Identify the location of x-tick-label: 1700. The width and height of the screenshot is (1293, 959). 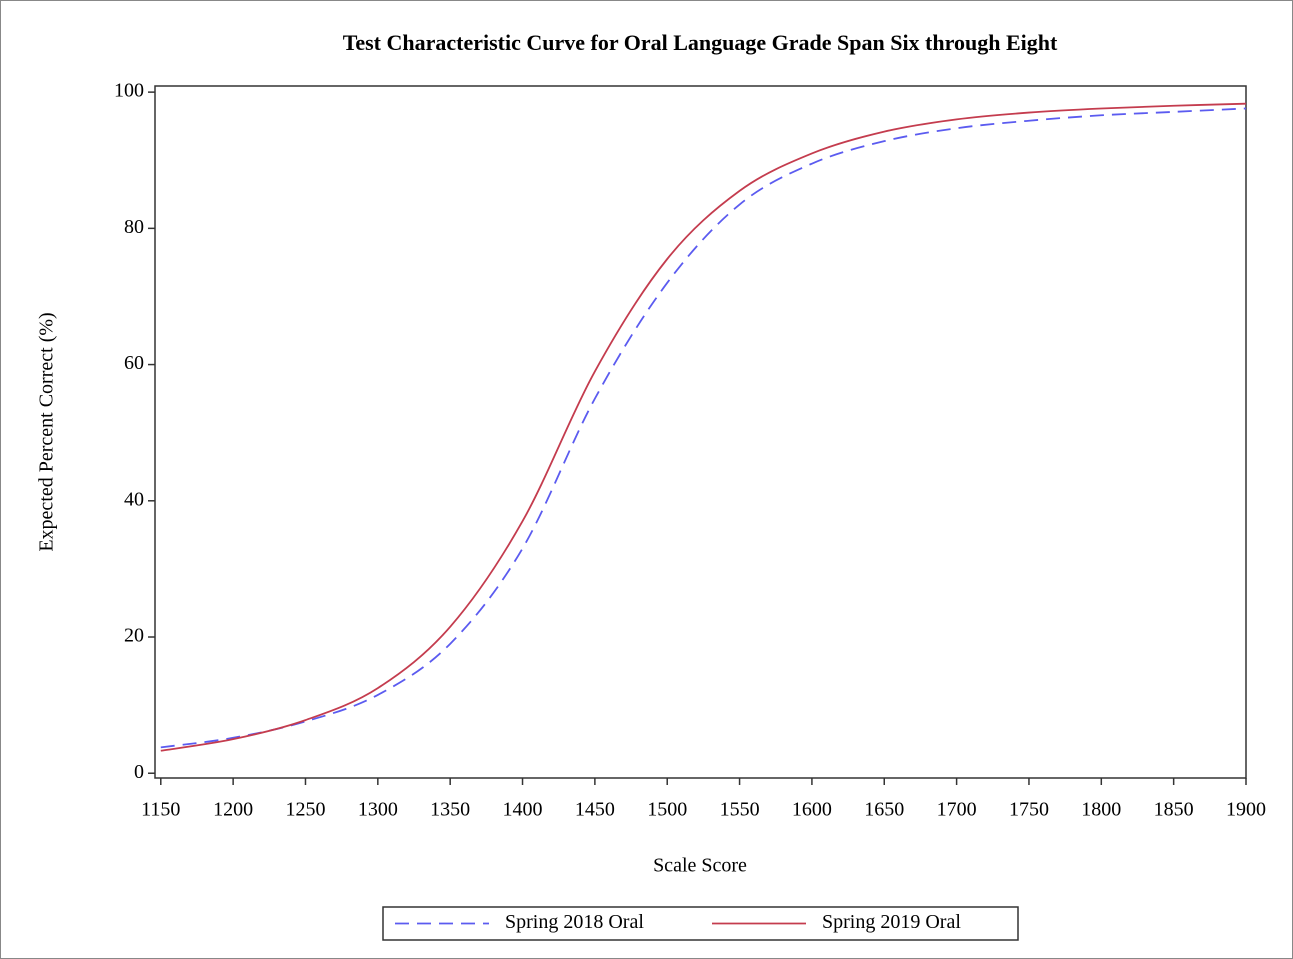
(957, 810).